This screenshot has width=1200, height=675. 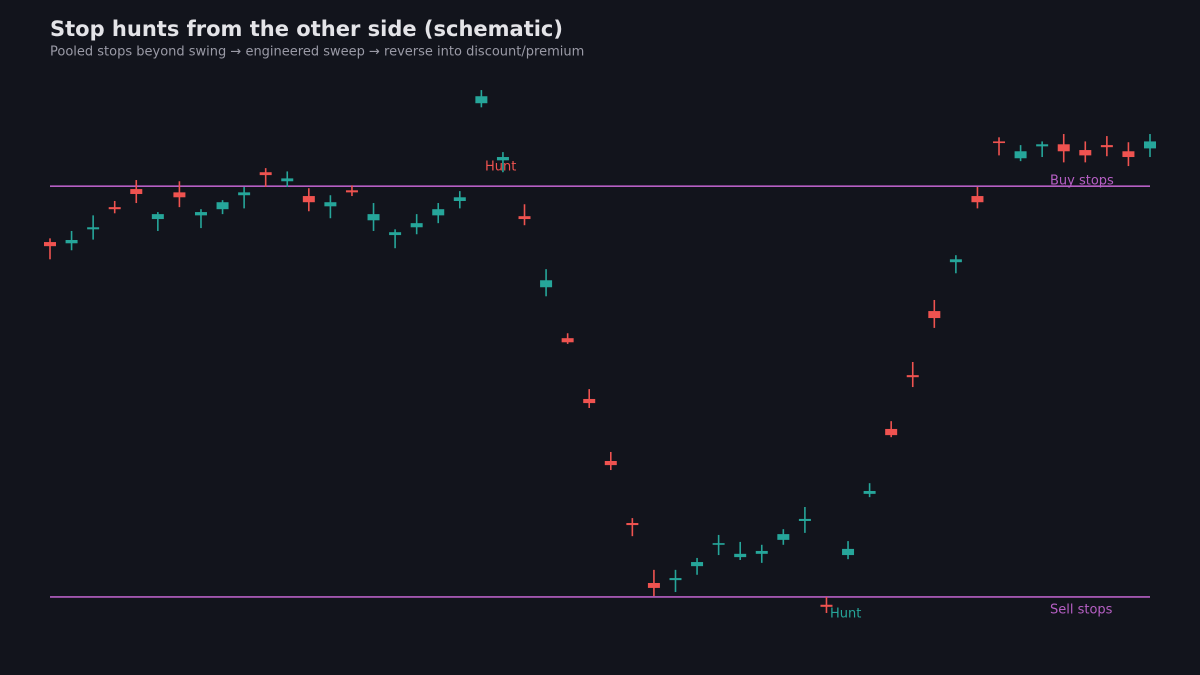 What do you see at coordinates (1082, 181) in the screenshot?
I see `level-label: Buy stops` at bounding box center [1082, 181].